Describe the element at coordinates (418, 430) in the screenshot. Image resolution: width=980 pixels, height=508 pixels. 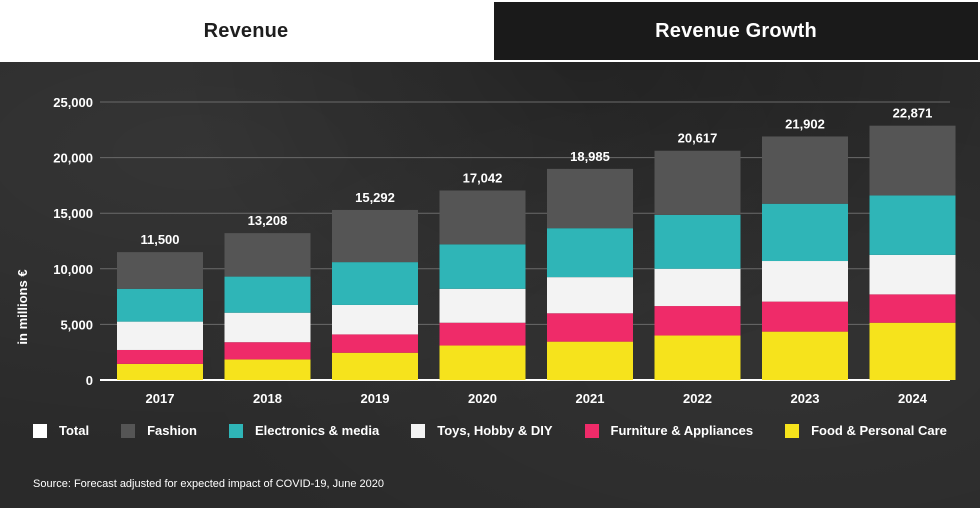
I see `legend-swatch-toys` at that location.